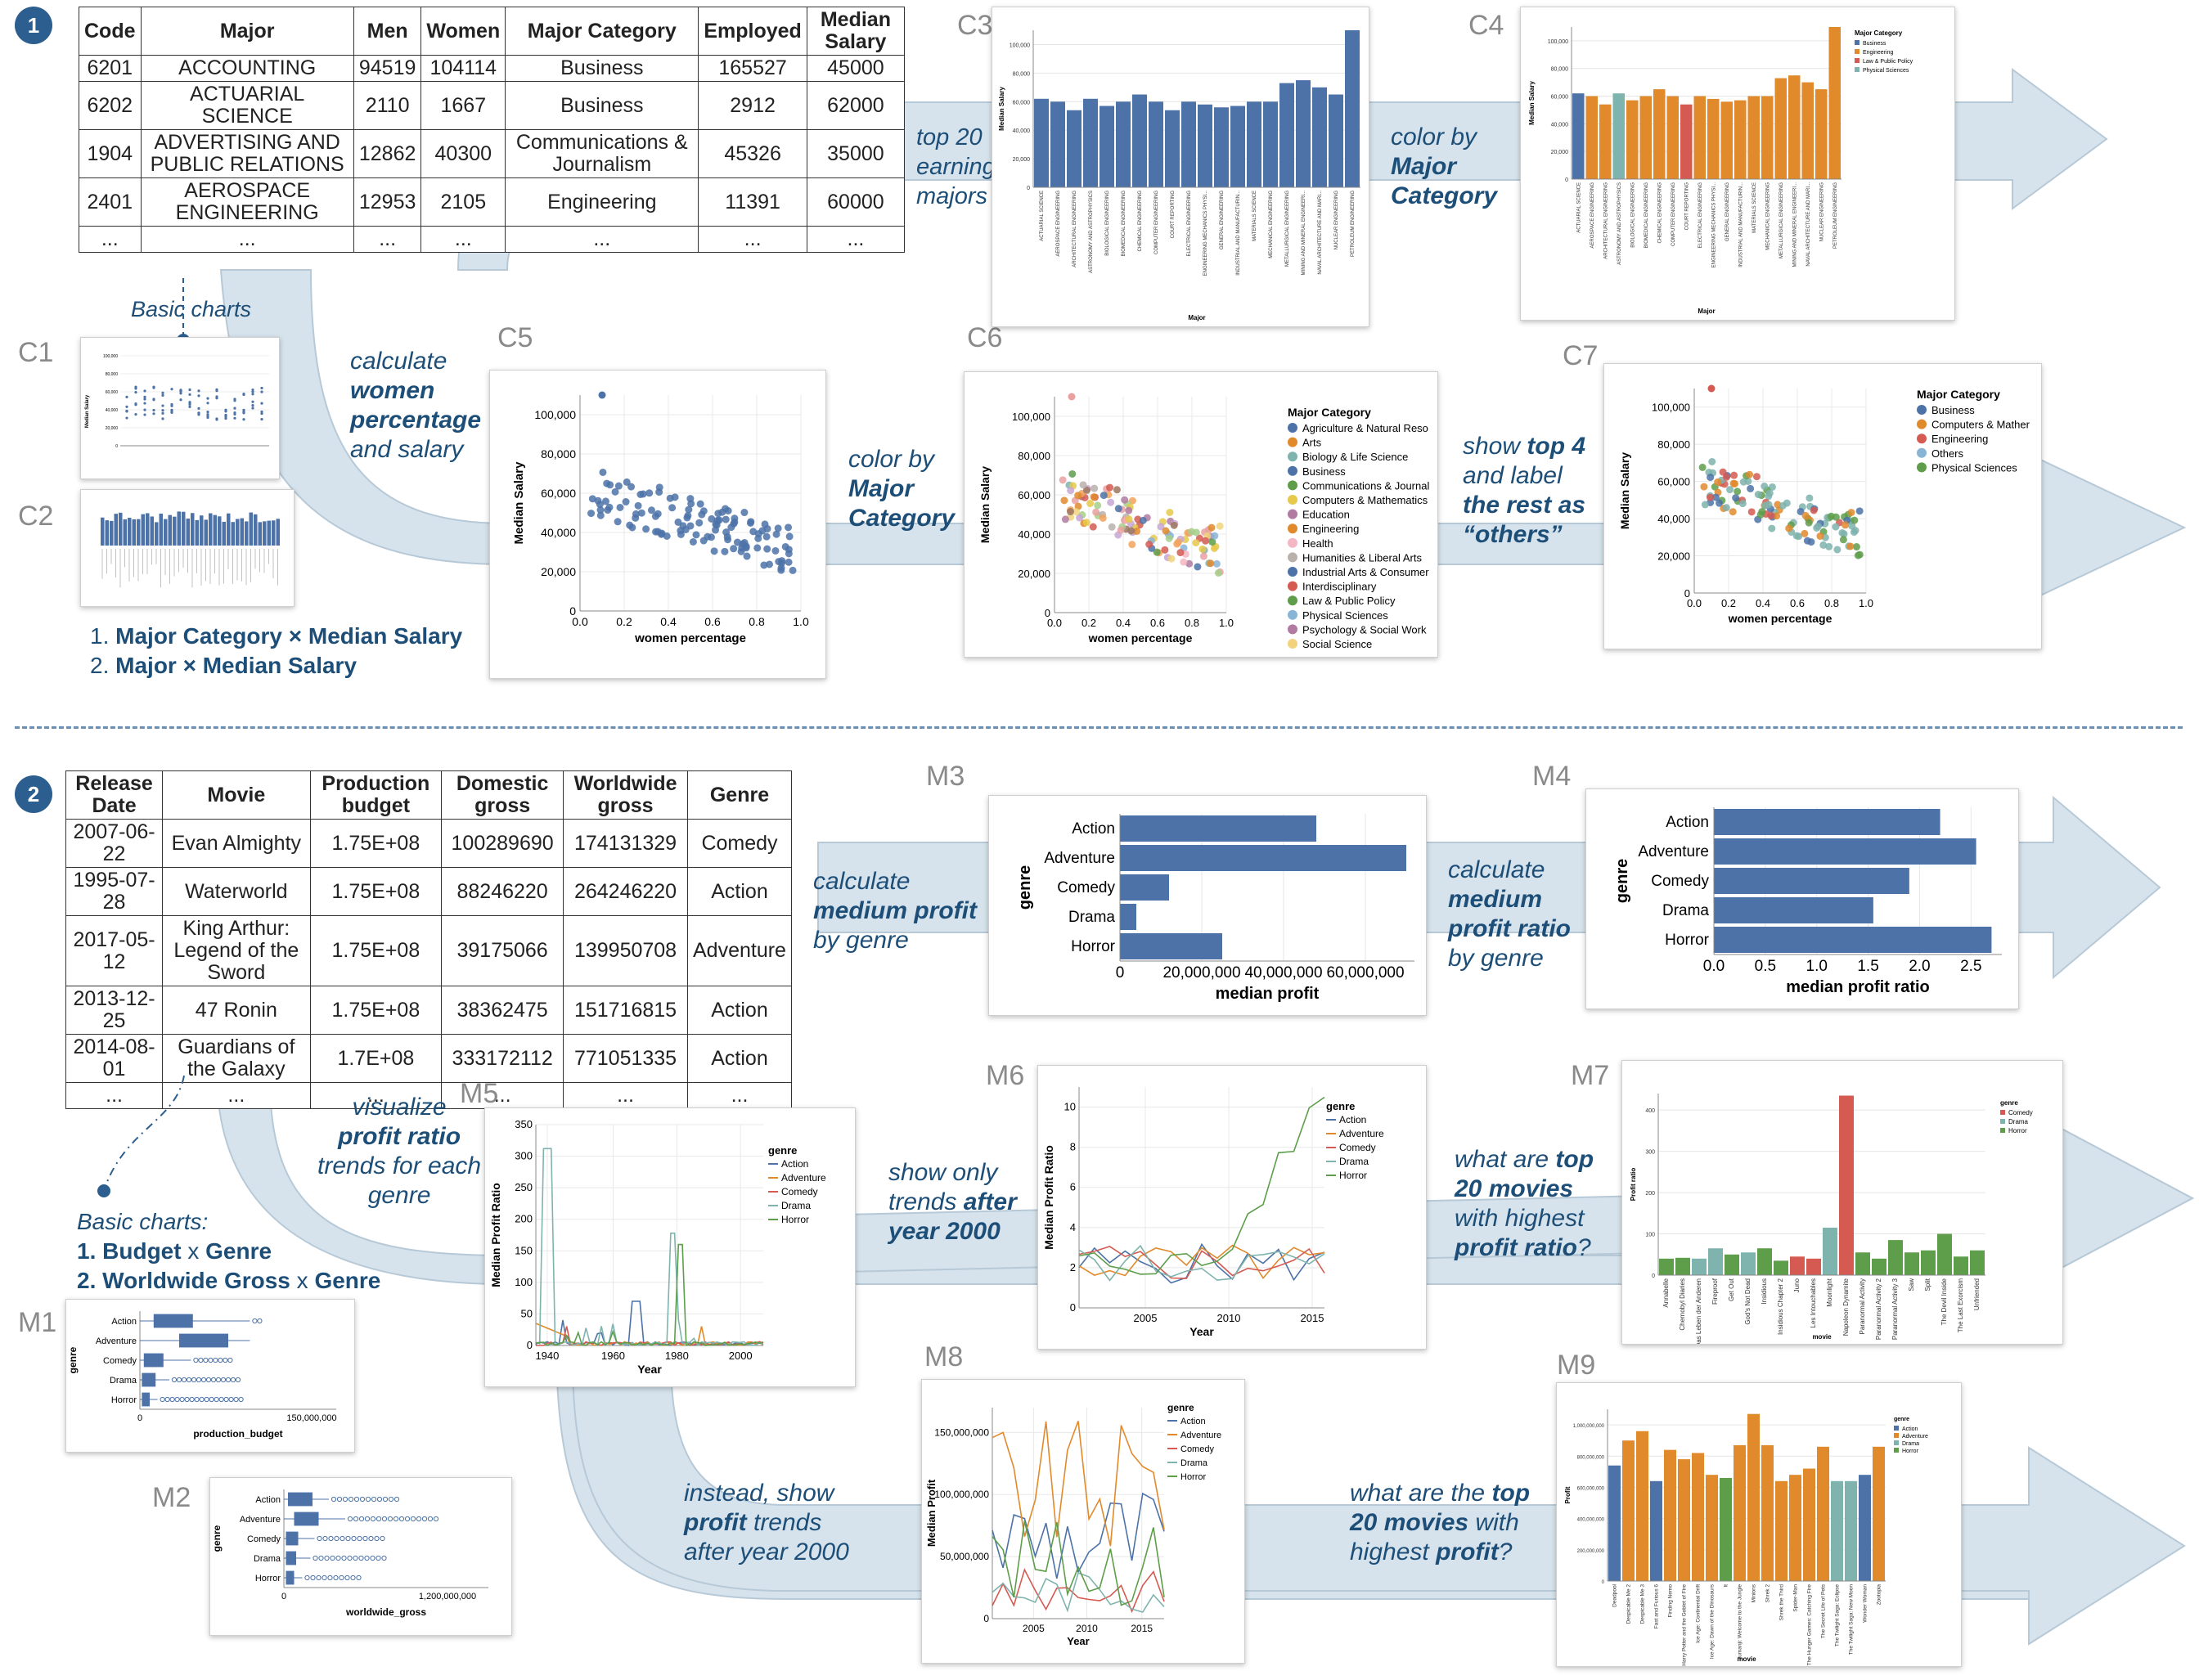 The height and width of the screenshot is (1680, 2199). I want to click on salary-table-cell: 45000, so click(856, 69).